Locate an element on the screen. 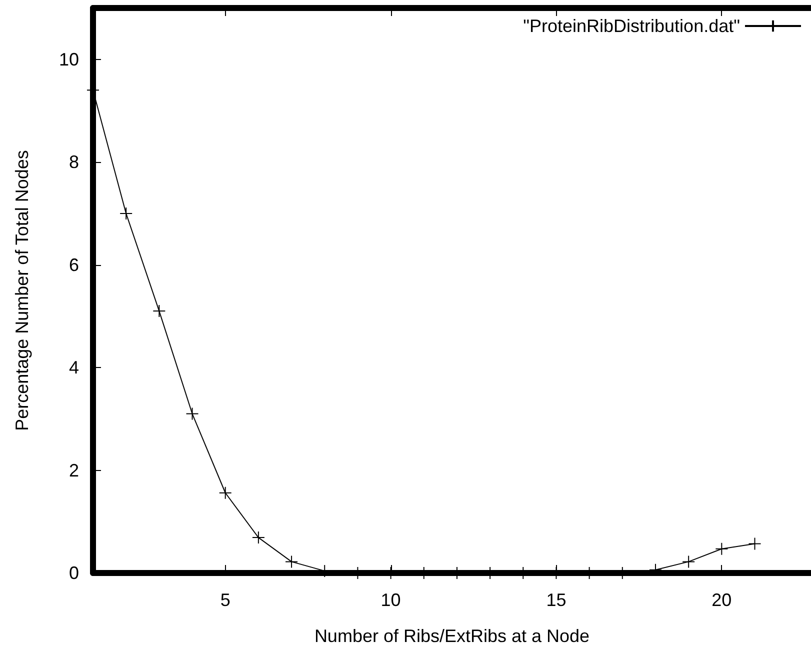 This screenshot has height=651, width=811. y-axis-title: Percentage Number of Total Nodes is located at coordinates (22, 290).